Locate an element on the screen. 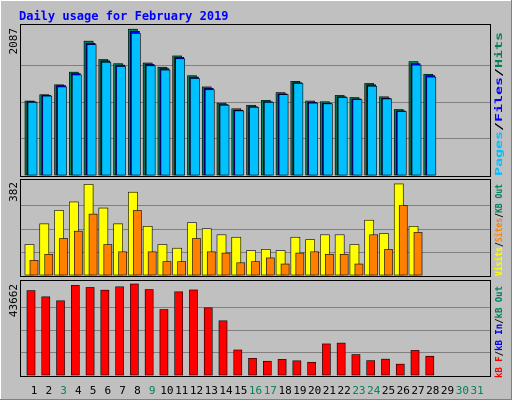 This screenshot has width=512, height=400. day-label-28: 28 is located at coordinates (432, 390).